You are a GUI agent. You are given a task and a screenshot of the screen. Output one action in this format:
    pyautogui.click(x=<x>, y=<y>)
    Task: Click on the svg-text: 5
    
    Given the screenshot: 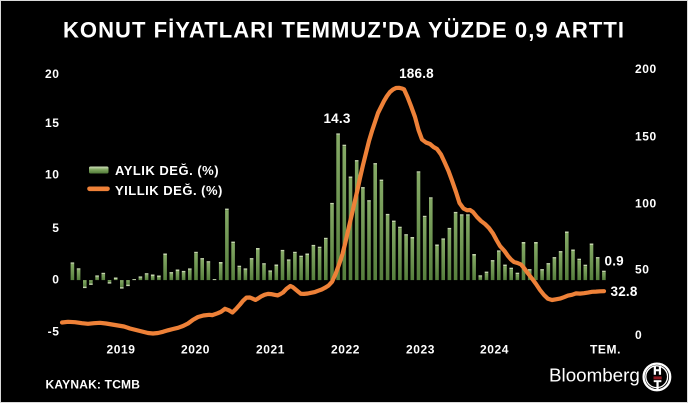 What is the action you would take?
    pyautogui.click(x=55, y=228)
    